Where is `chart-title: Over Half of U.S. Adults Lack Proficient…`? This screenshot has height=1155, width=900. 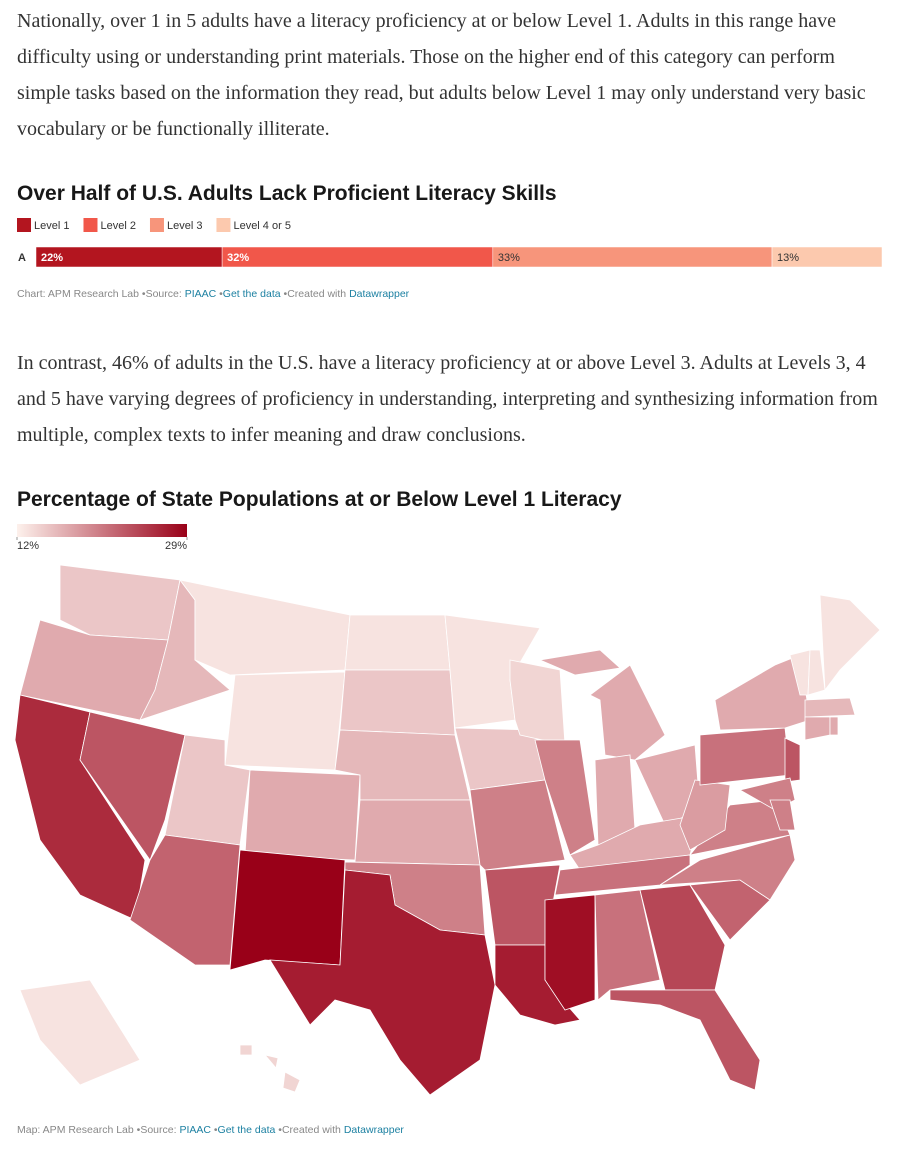 chart-title: Over Half of U.S. Adults Lack Proficient… is located at coordinates (287, 193).